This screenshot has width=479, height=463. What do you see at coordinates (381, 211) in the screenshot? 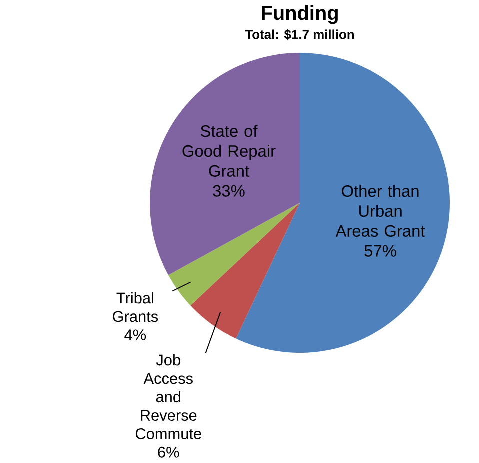
I see `slice-label: Other than Urban Areas Grant` at bounding box center [381, 211].